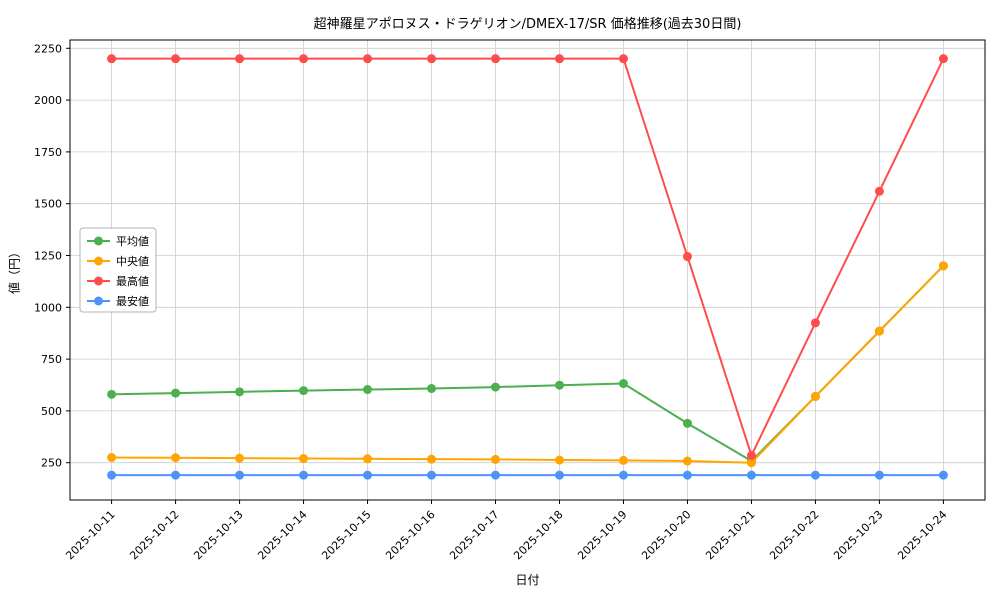  I want to click on y-tick-label: 500, so click(51, 411).